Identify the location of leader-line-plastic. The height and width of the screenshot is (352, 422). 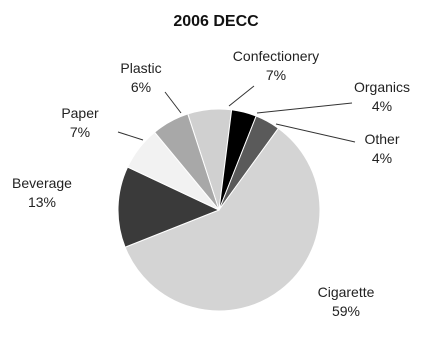
(173, 102).